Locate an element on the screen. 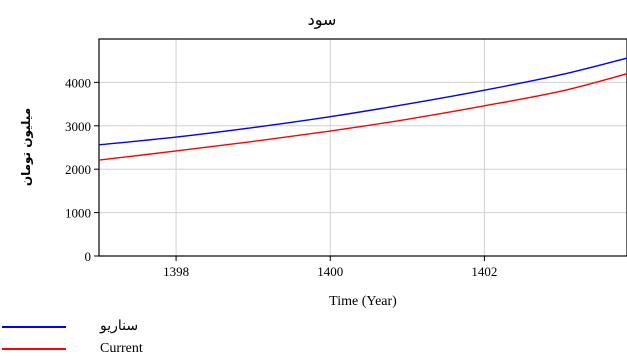 This screenshot has height=361, width=627. x-tick-label: 1398 is located at coordinates (176, 271).